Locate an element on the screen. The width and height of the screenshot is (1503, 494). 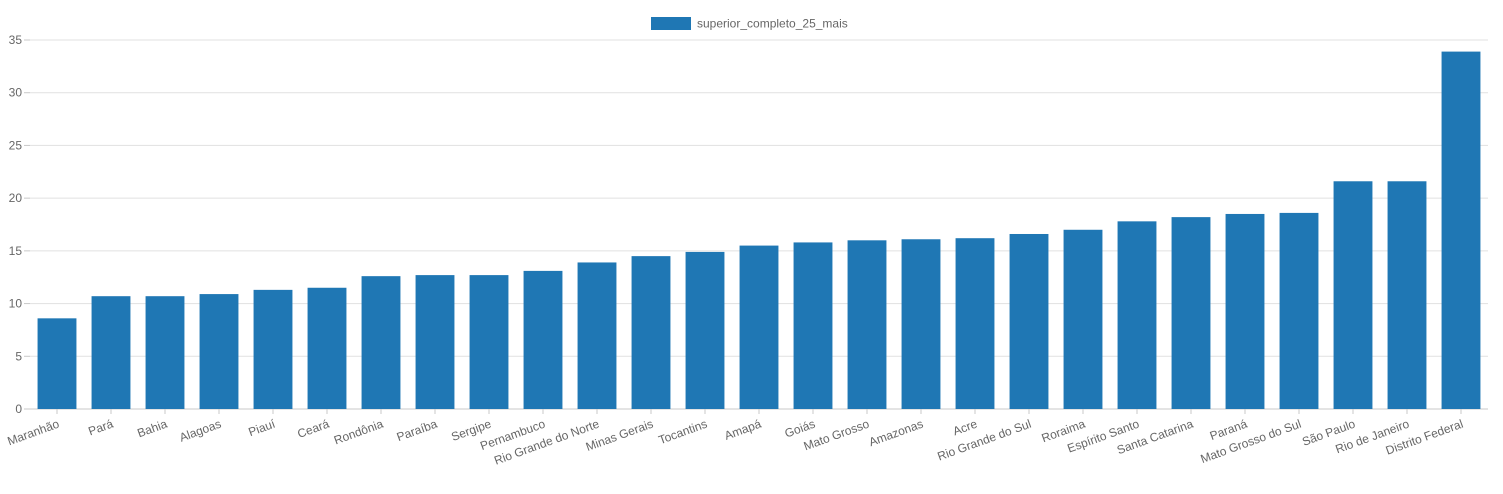
y-tick-label: 20 is located at coordinates (16, 198).